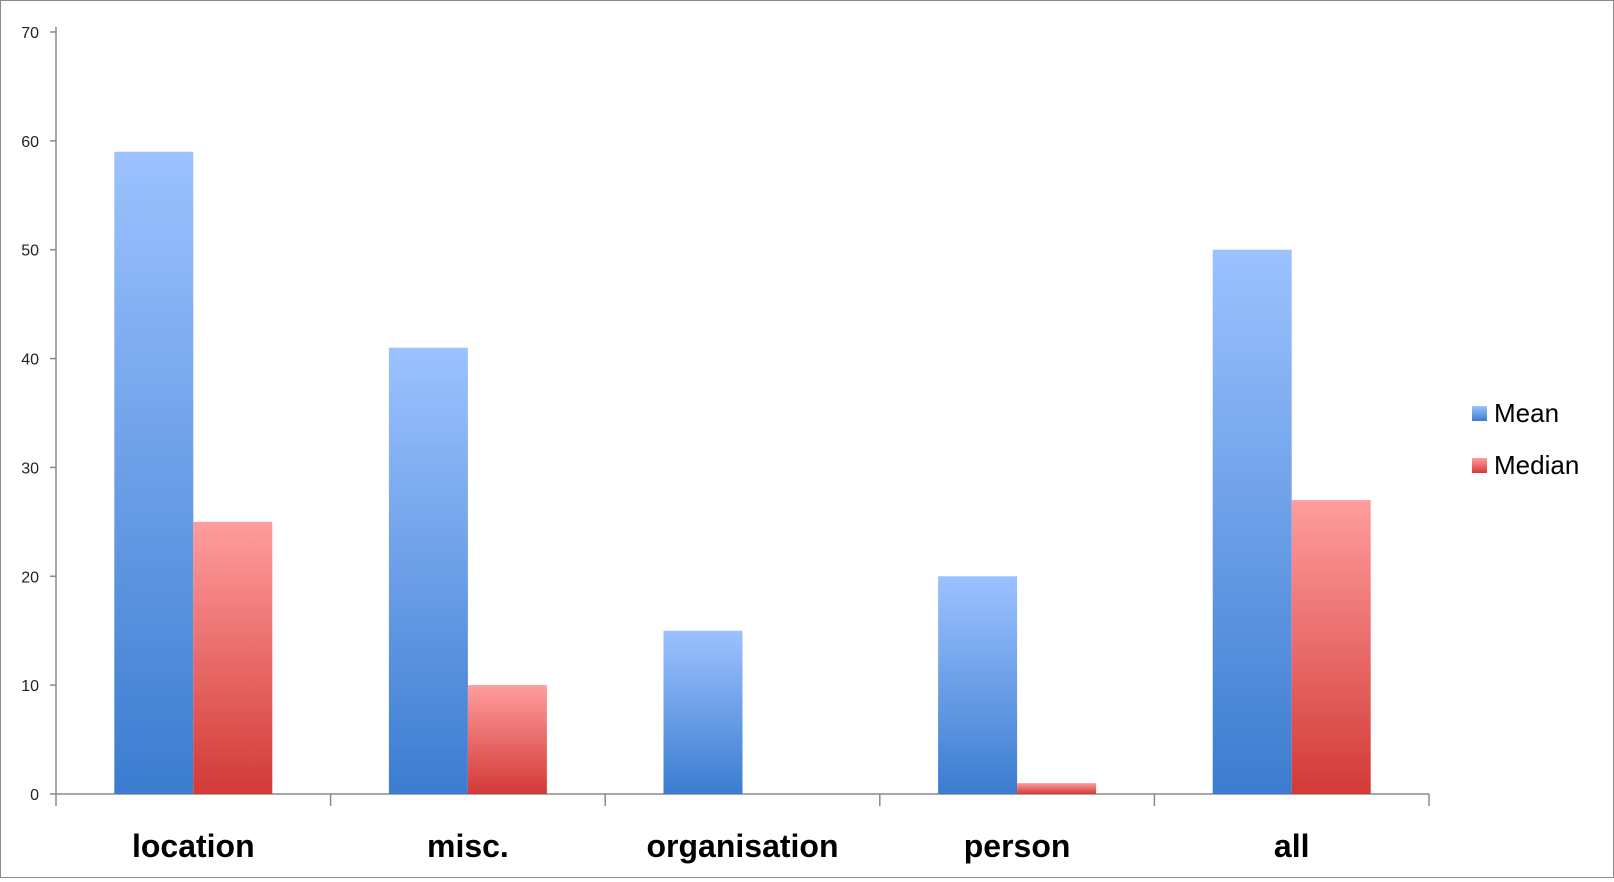 The image size is (1614, 882). What do you see at coordinates (742, 846) in the screenshot?
I see `x-category-label: organisation` at bounding box center [742, 846].